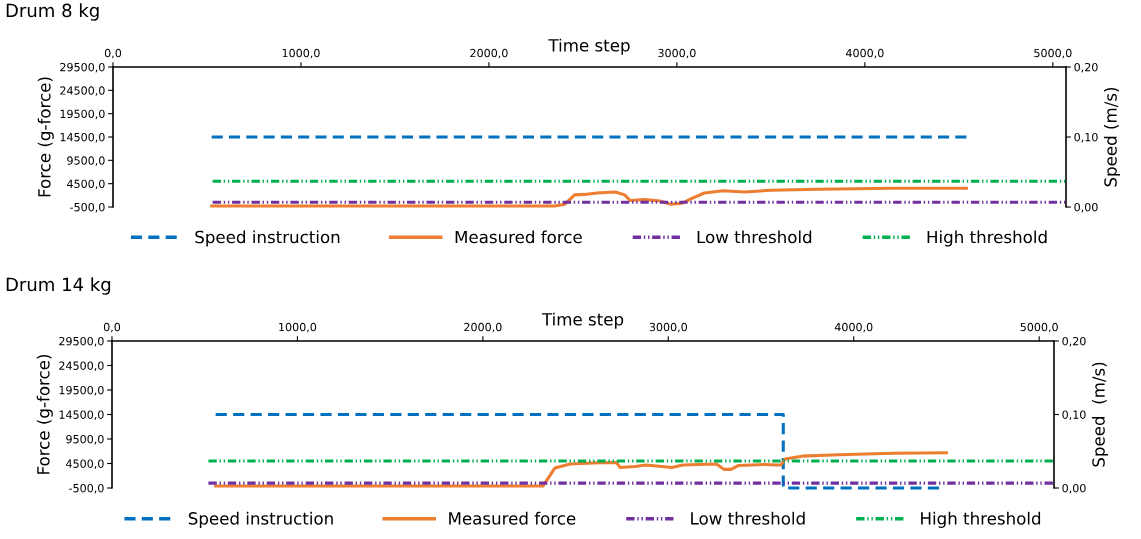  Describe the element at coordinates (52, 12) in the screenshot. I see `chart-title: Drum 8 kg` at that location.